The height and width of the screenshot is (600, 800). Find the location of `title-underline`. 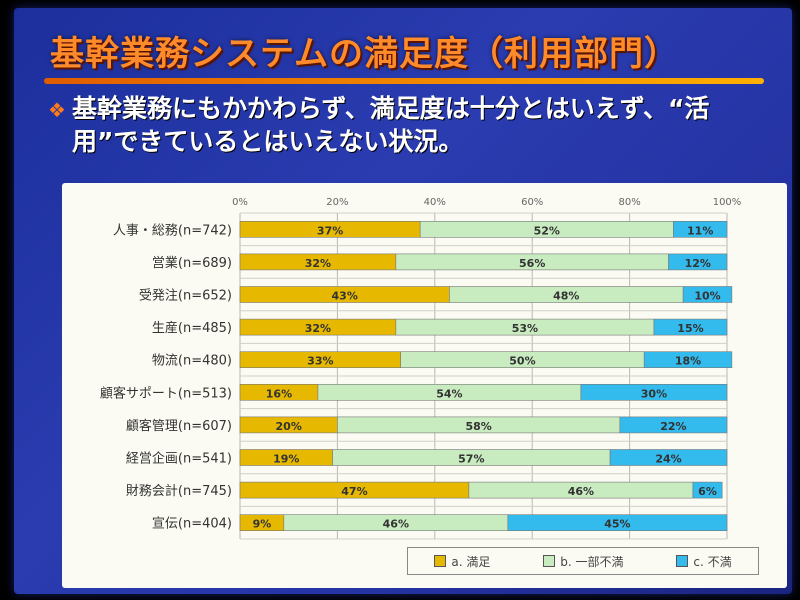

title-underline is located at coordinates (404, 81).